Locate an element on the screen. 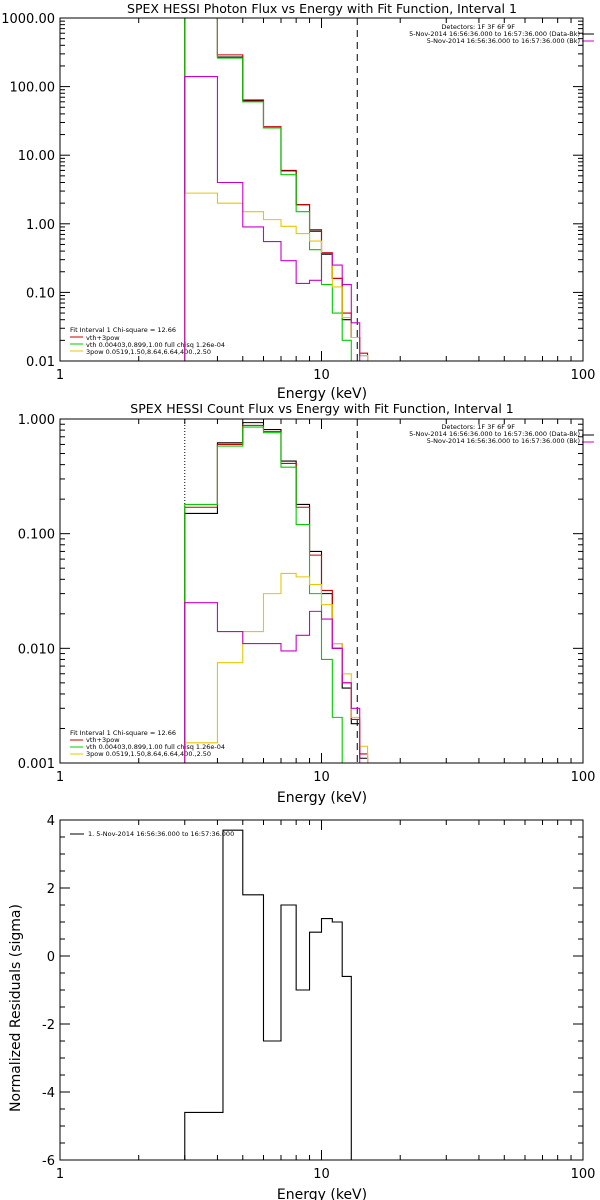  y-tick-label: 4 is located at coordinates (51, 821).